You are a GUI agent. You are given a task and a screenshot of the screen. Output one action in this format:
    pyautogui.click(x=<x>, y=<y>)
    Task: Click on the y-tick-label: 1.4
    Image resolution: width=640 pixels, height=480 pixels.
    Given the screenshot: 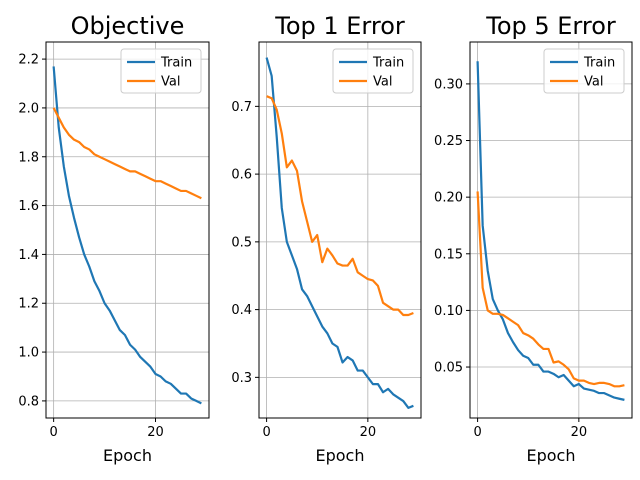 What is the action you would take?
    pyautogui.click(x=28, y=255)
    